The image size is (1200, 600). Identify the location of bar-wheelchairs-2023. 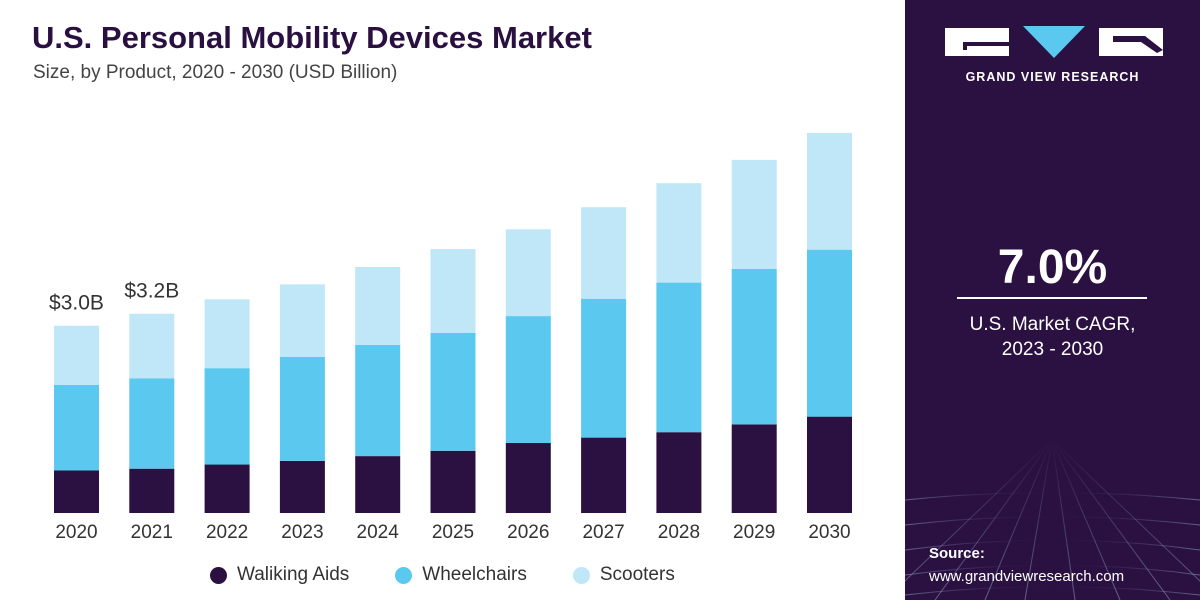
(302, 408).